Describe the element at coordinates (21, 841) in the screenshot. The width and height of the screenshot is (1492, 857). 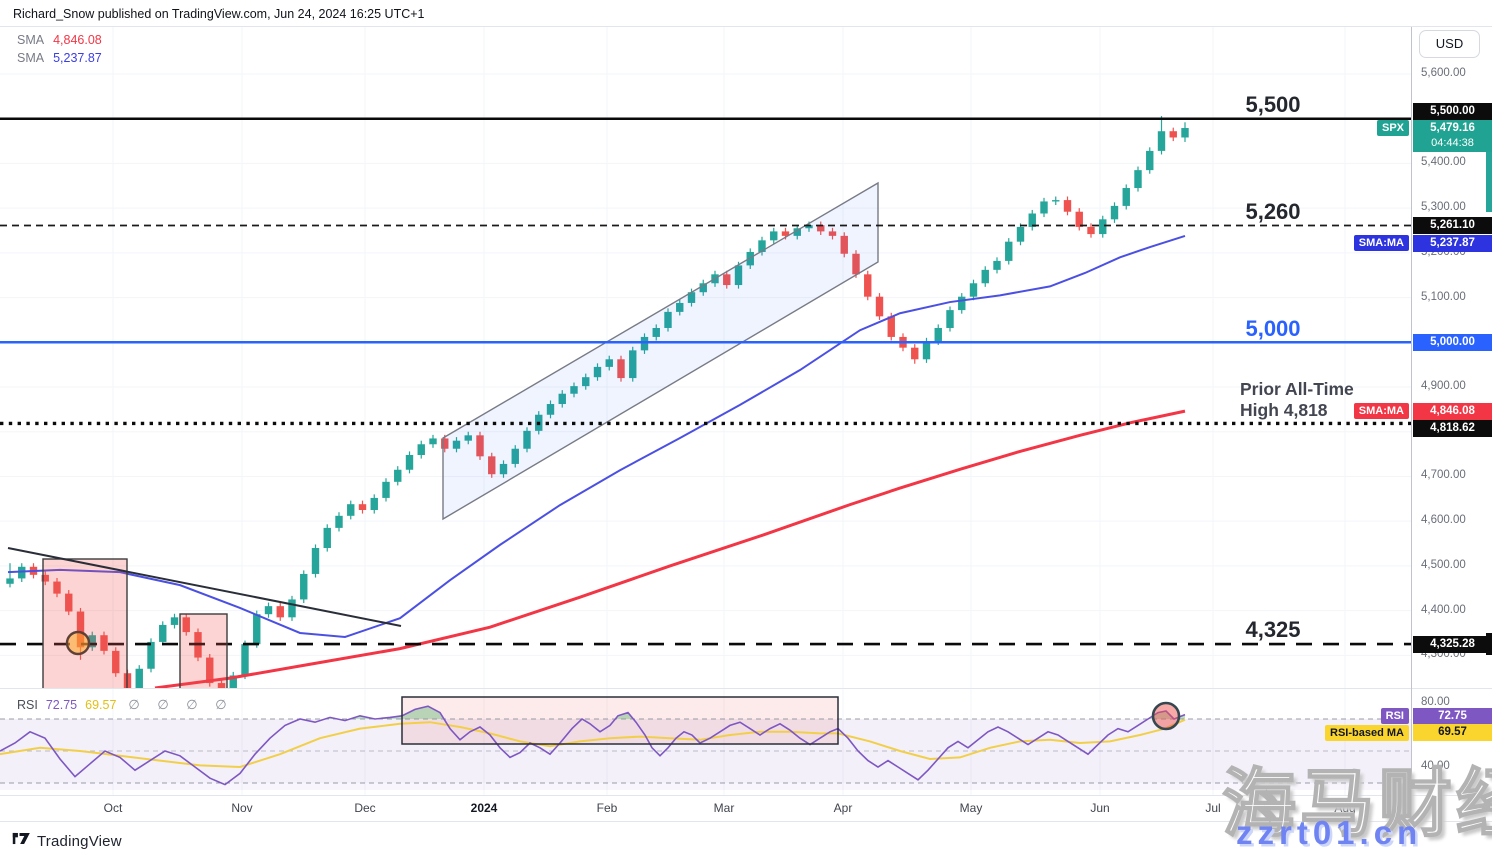
I see `tradingview-logo-icon` at that location.